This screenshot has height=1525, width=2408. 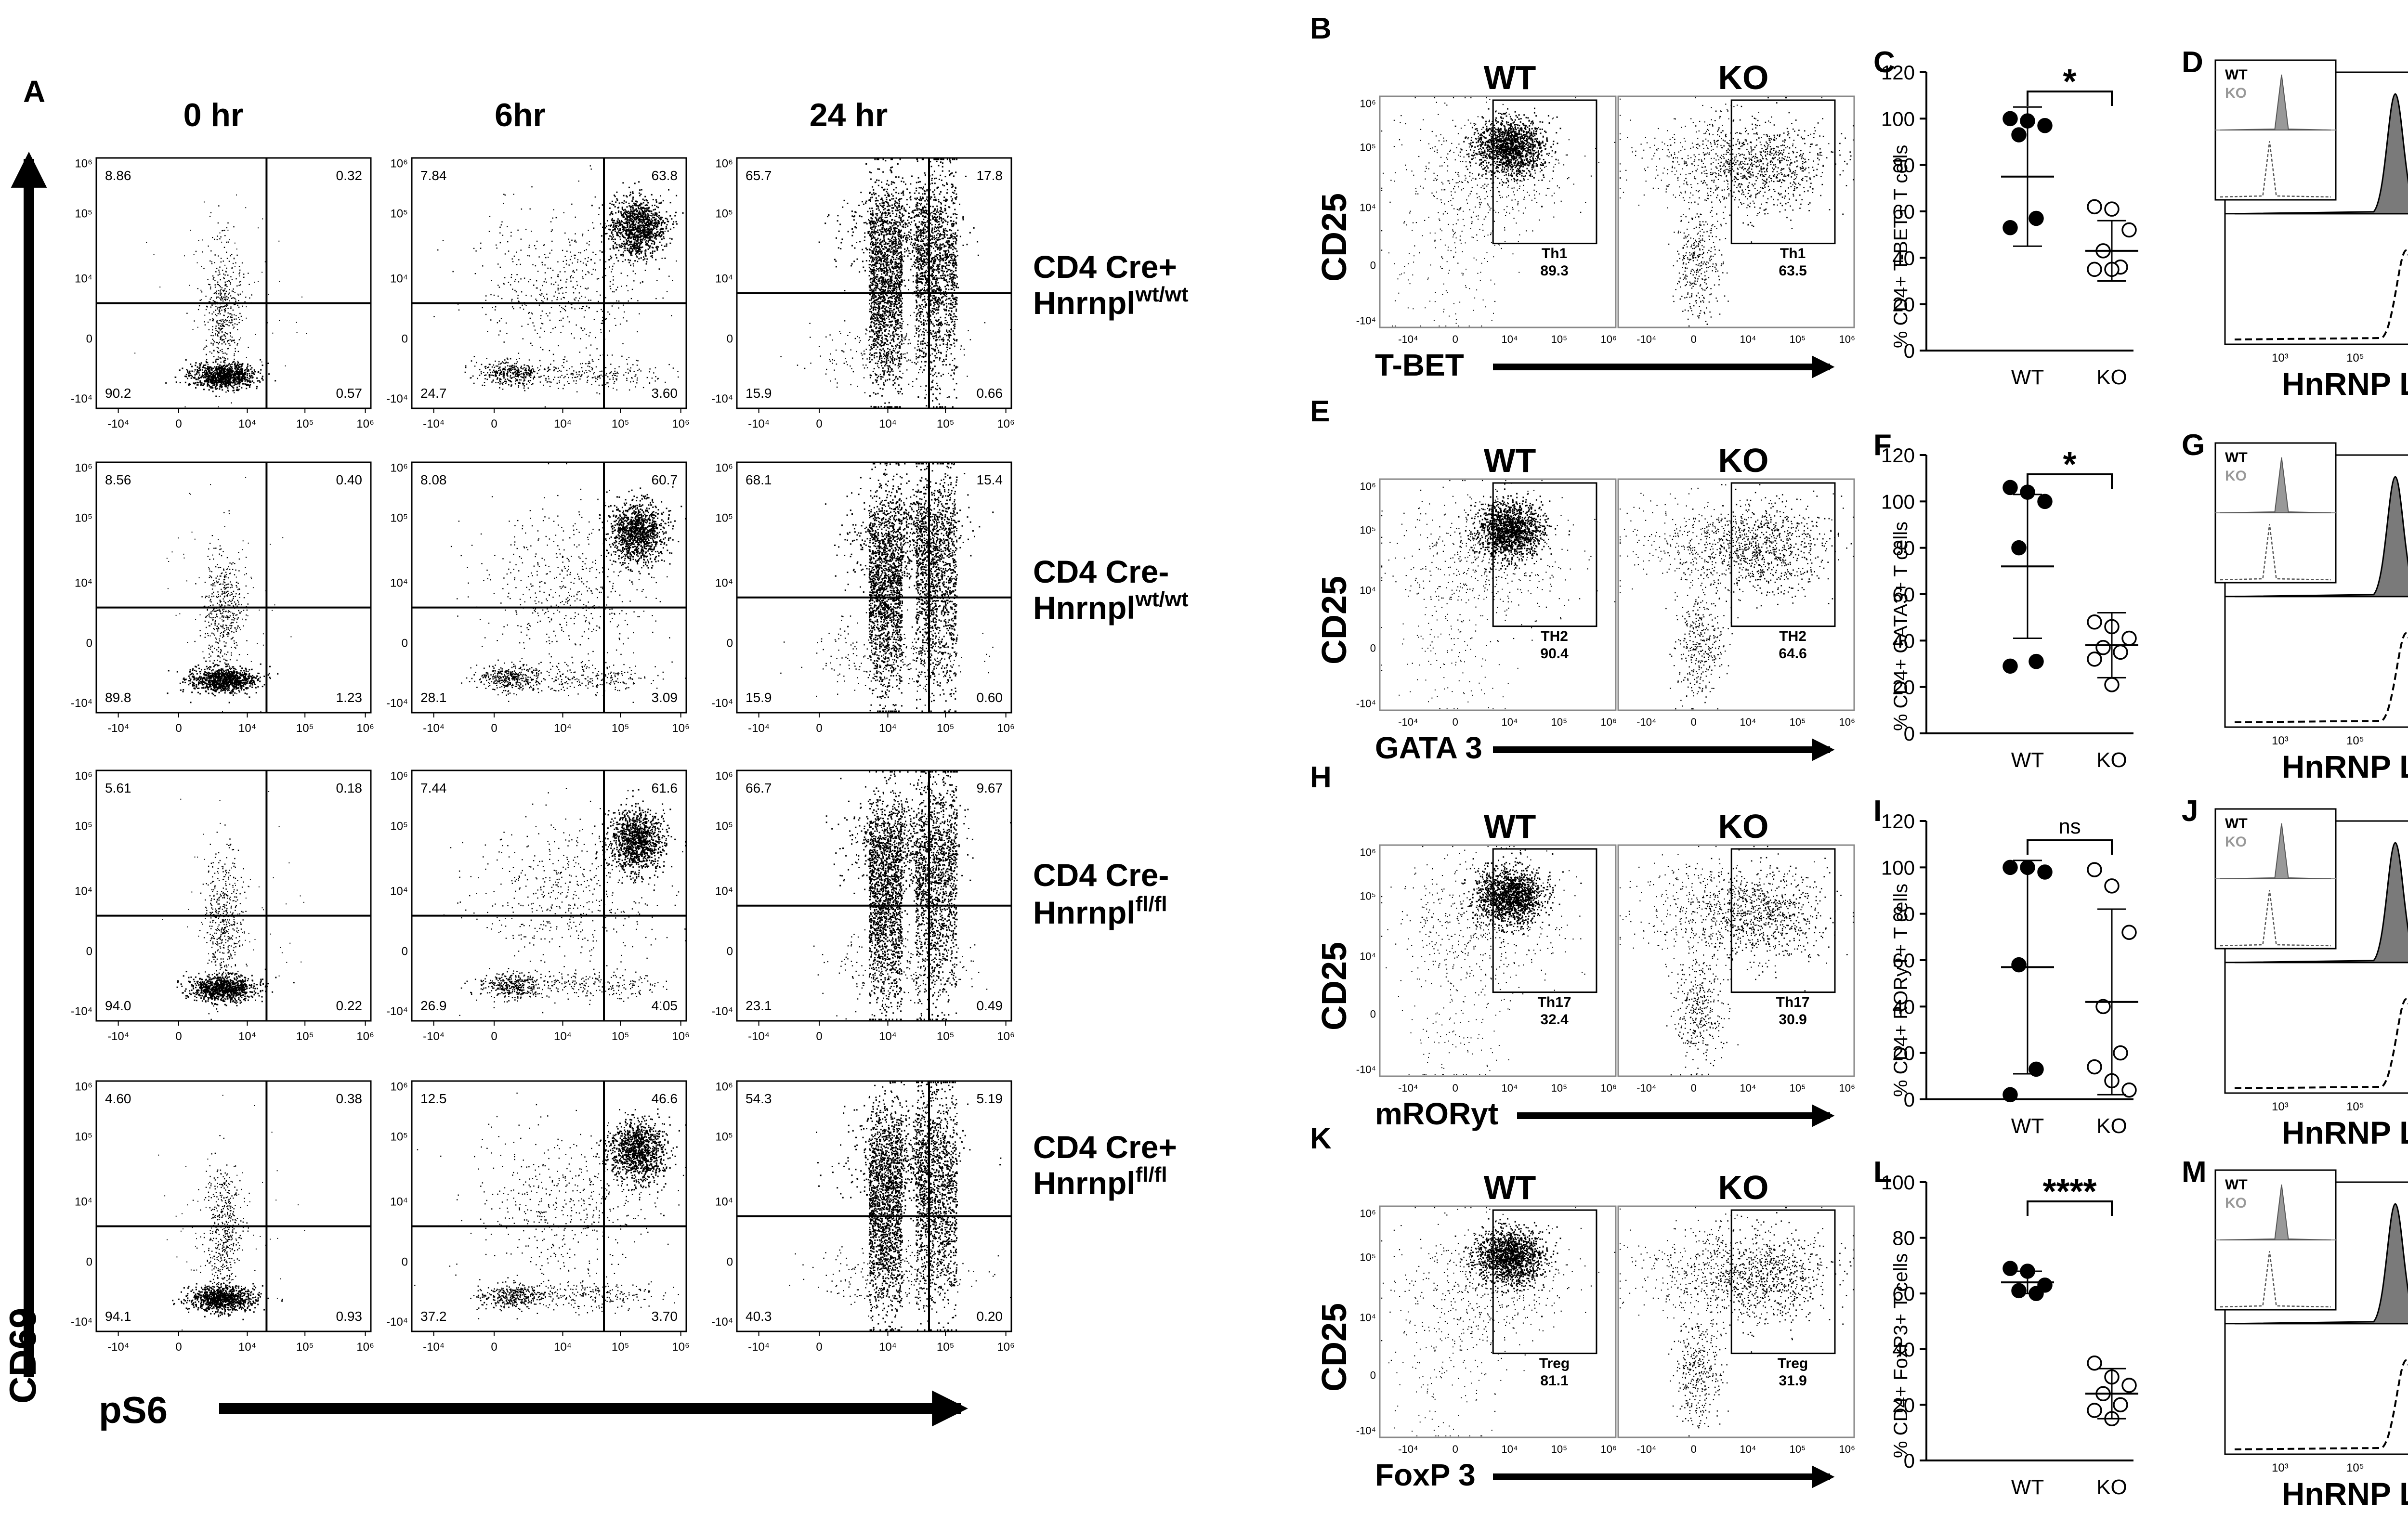 I want to click on panel-letter: K, so click(x=1321, y=1138).